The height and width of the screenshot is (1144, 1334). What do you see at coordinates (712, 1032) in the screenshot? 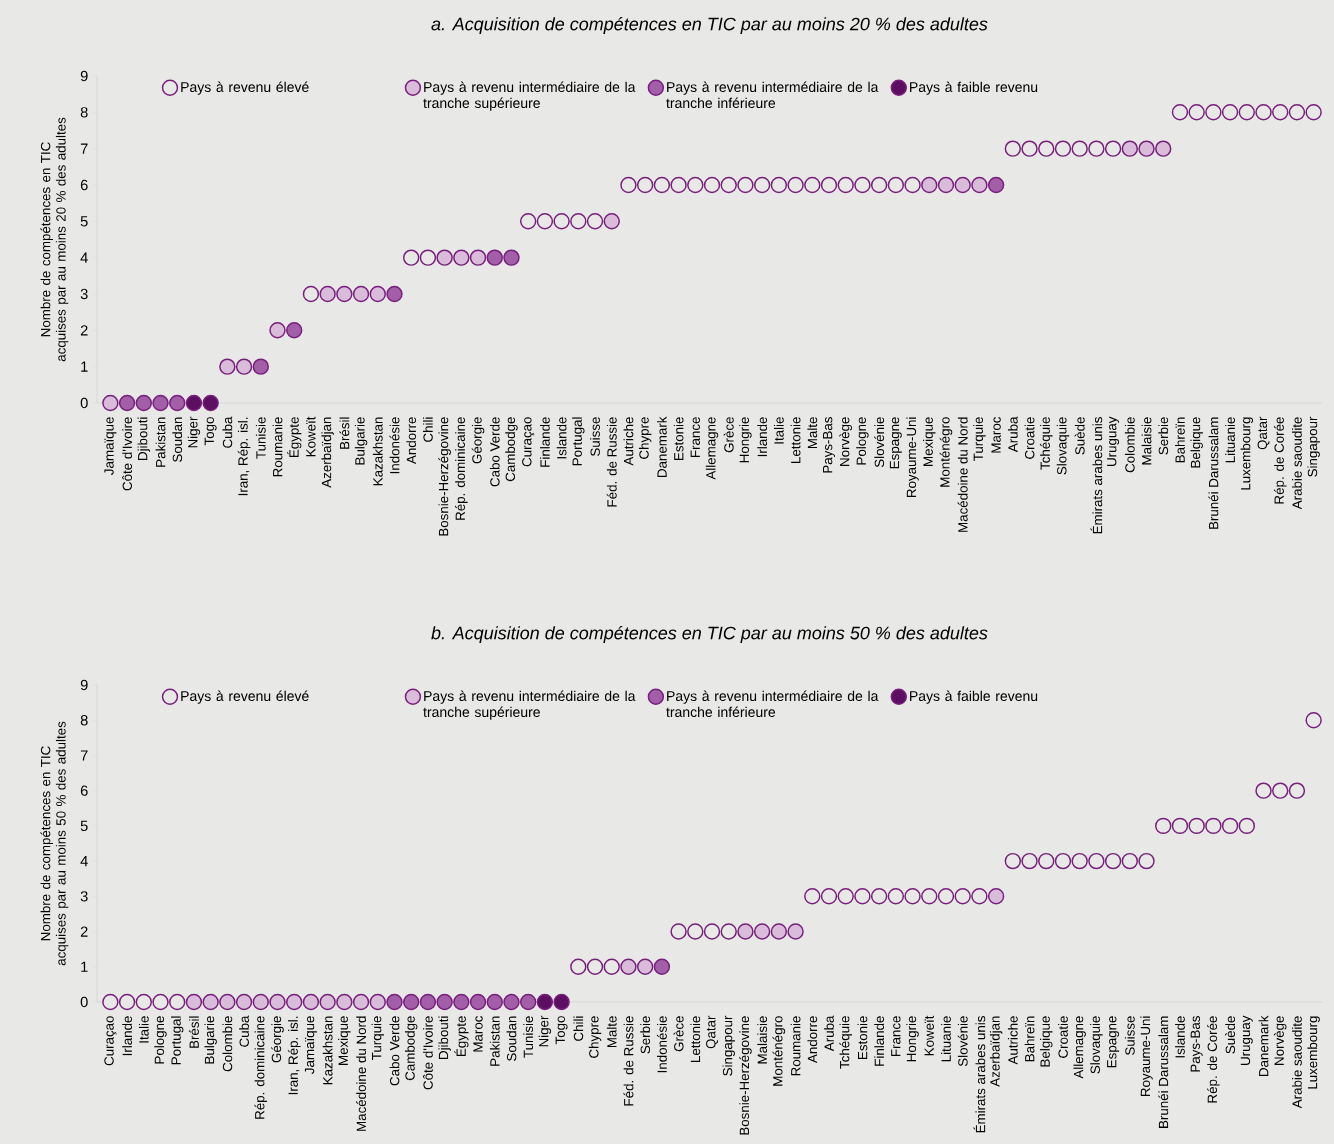
I see `x-tick-label: Qatar` at bounding box center [712, 1032].